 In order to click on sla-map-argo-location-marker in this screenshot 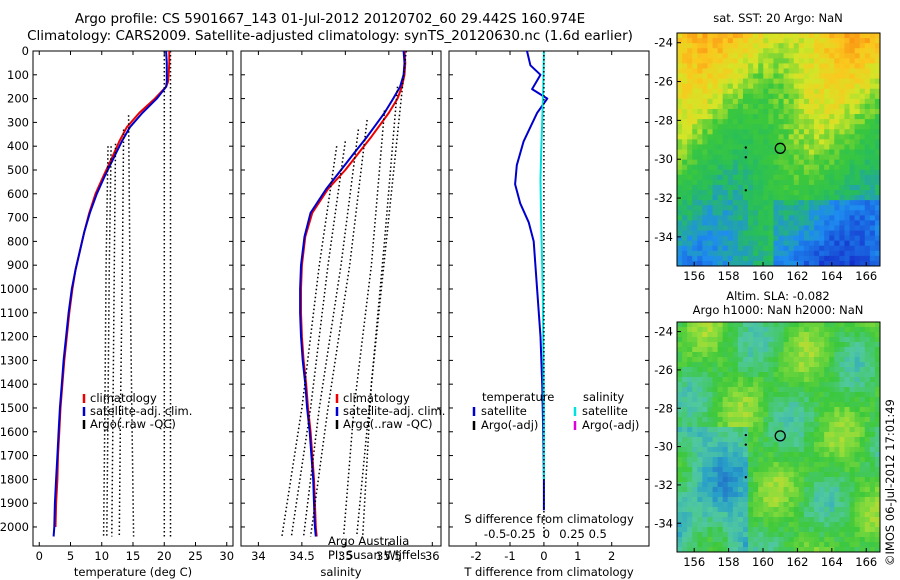, I will do `click(780, 436)`.